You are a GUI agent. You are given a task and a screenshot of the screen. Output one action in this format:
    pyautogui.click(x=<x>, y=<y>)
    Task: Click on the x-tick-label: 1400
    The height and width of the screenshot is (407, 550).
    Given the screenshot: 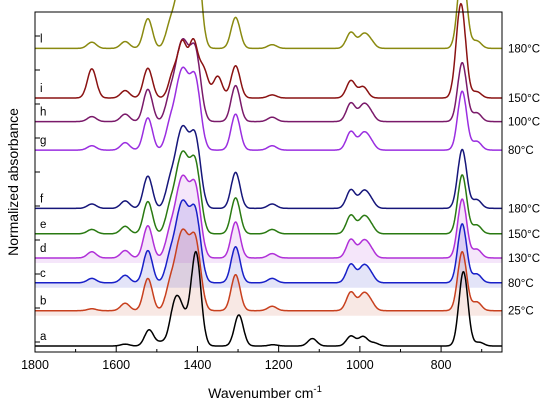 What is the action you would take?
    pyautogui.click(x=198, y=365)
    